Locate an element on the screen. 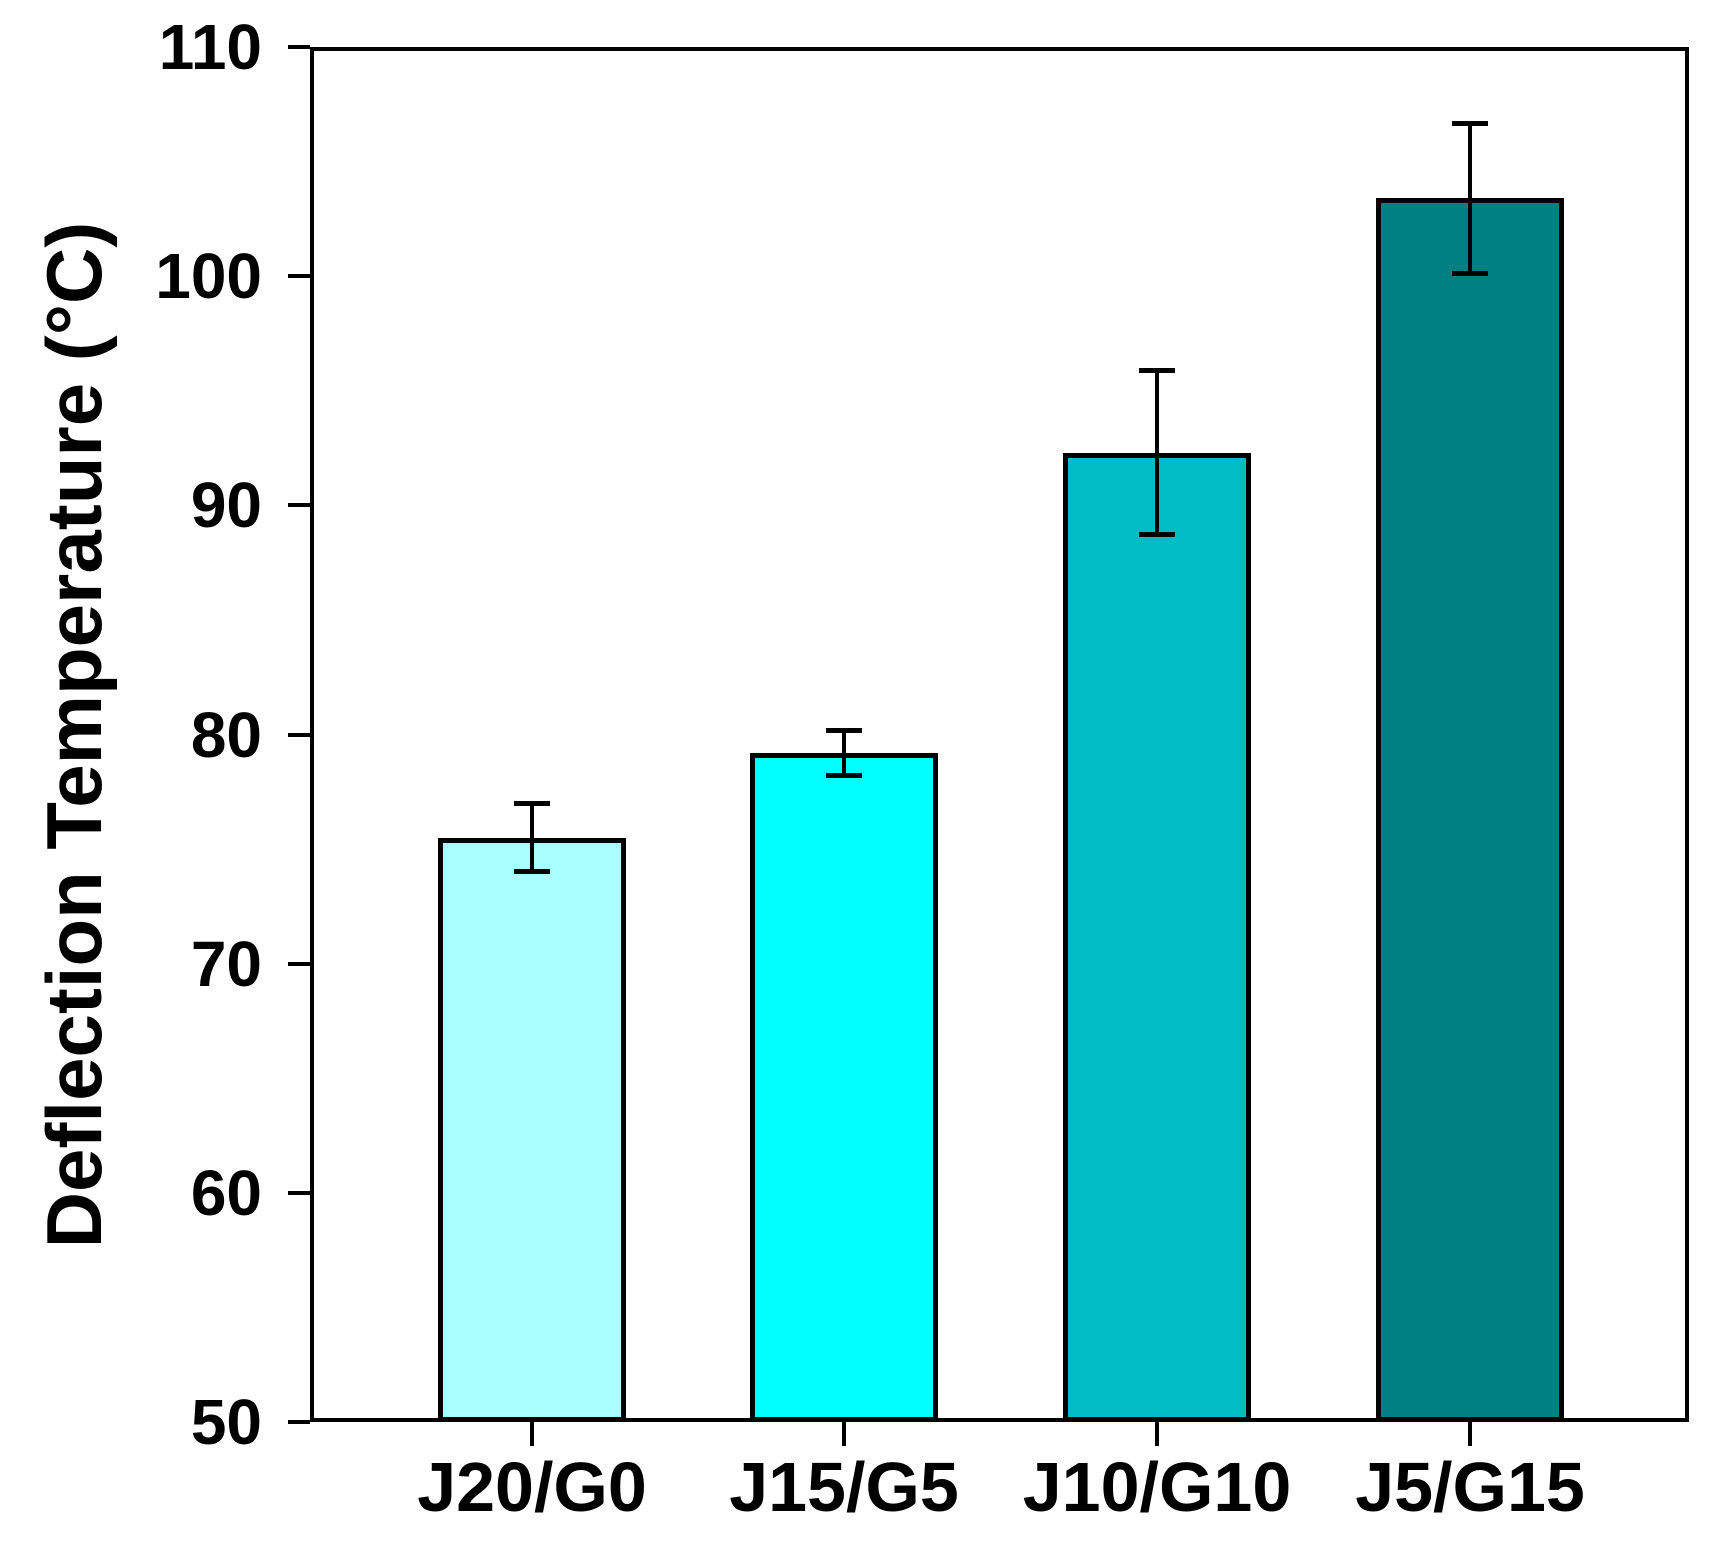  y-axis-tick-label: 80 is located at coordinates (226, 734).